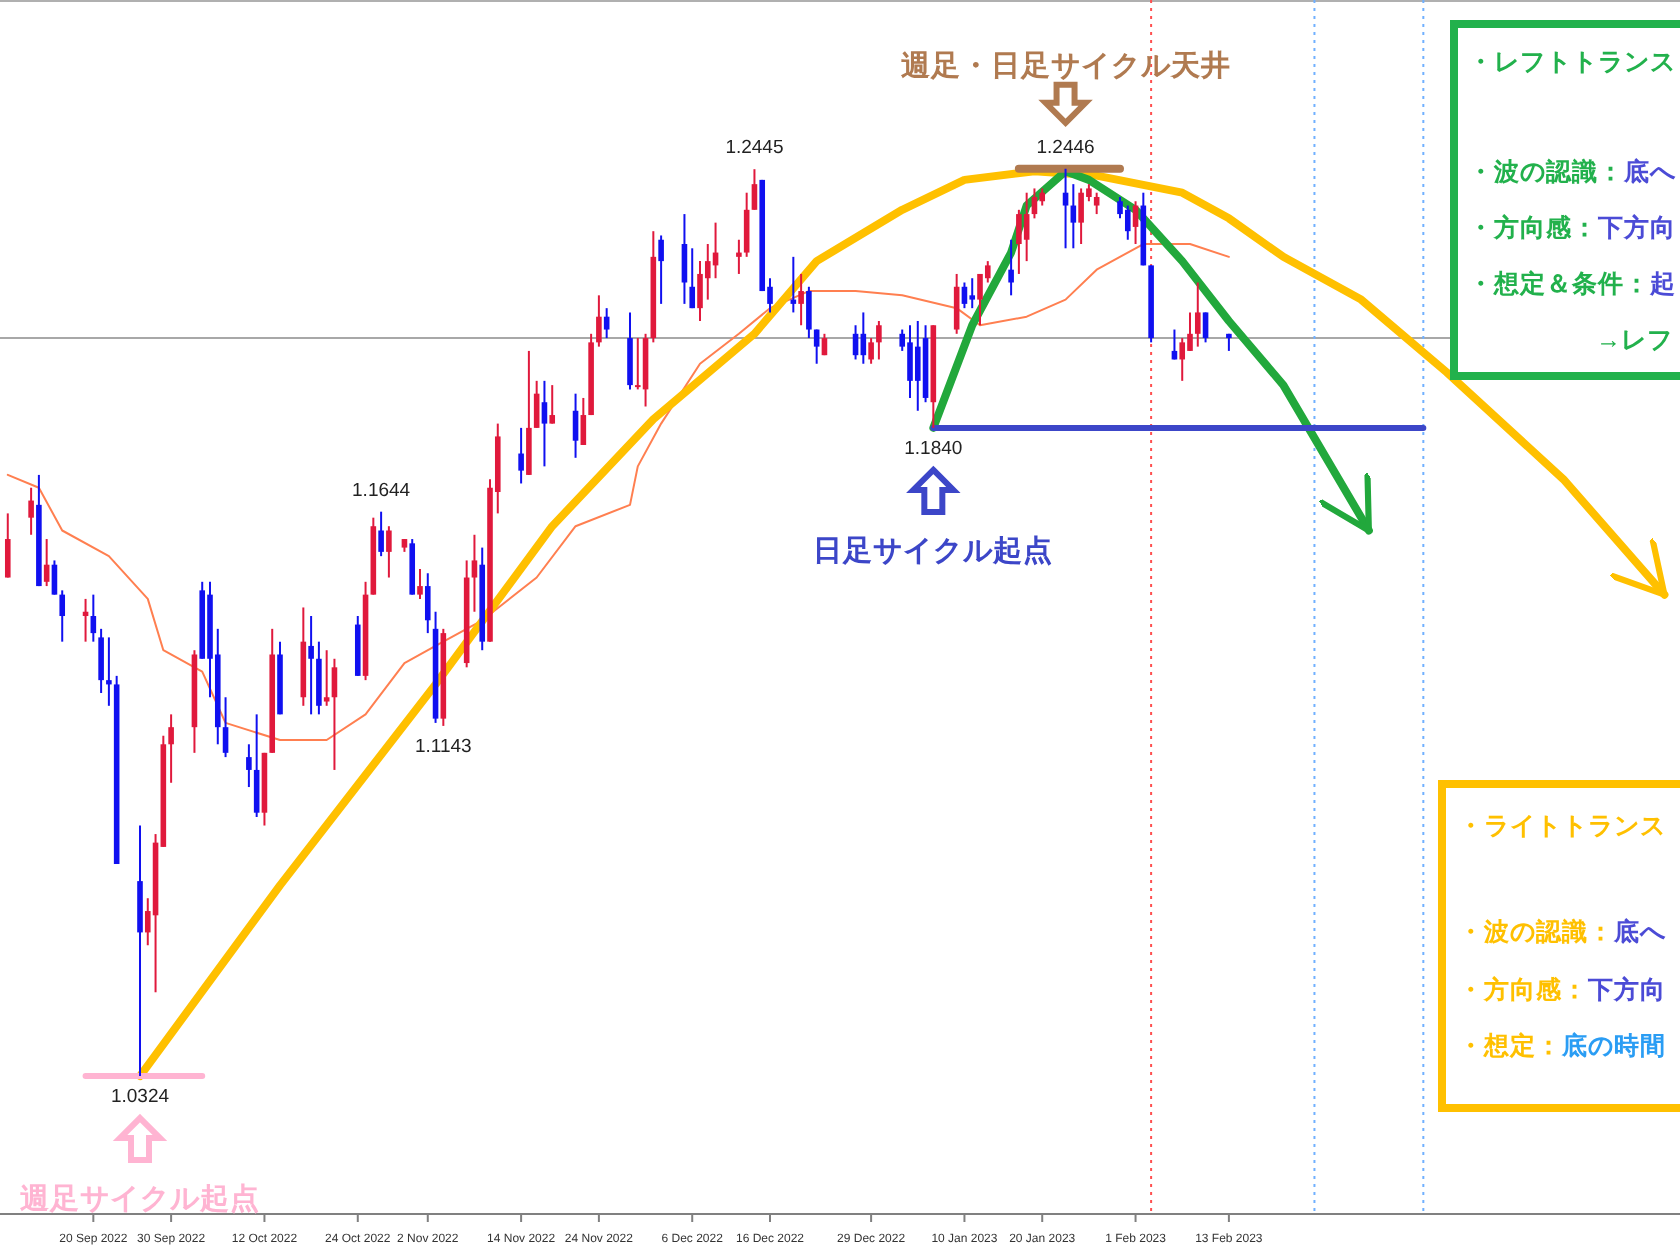  What do you see at coordinates (933, 550) in the screenshot?
I see `annotation: 日足サイクル起点` at bounding box center [933, 550].